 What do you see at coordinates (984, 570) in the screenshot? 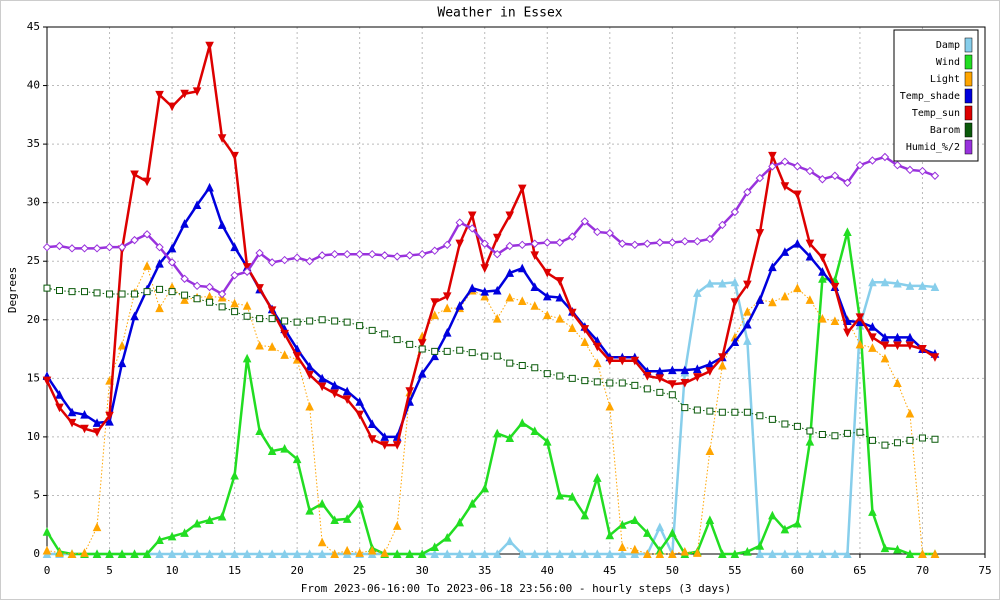
I see `x-tick-label: 75` at bounding box center [984, 570].